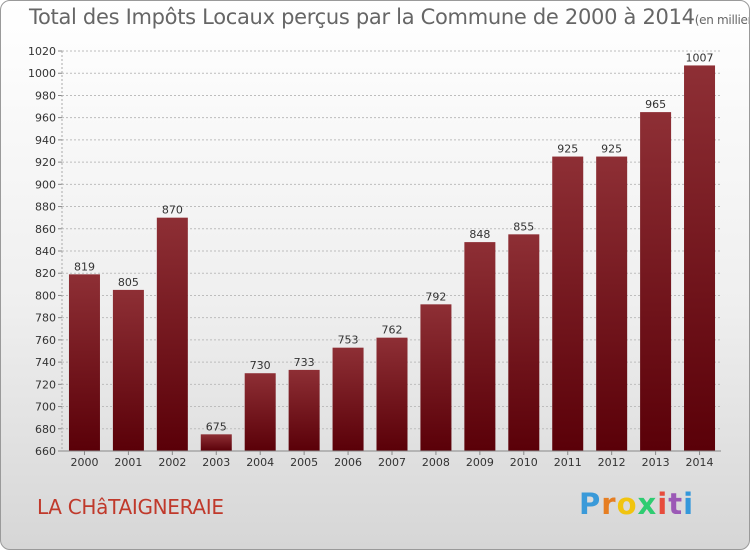 This screenshot has width=750, height=550. I want to click on y-tick-label: 940, so click(45, 140).